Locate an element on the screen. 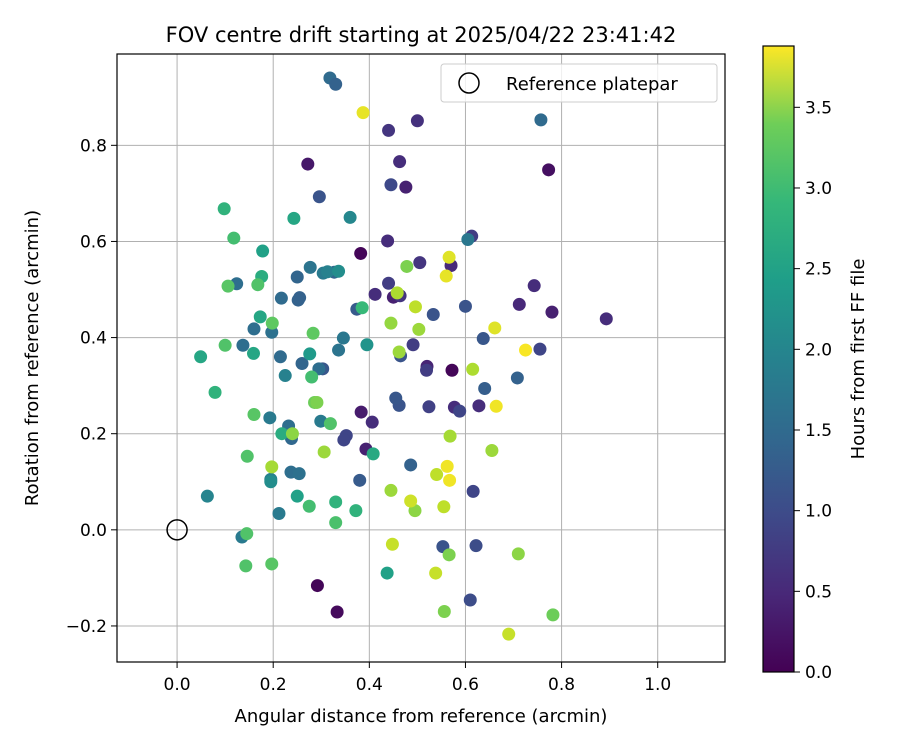  x-tick-label: 0.8 is located at coordinates (561, 685).